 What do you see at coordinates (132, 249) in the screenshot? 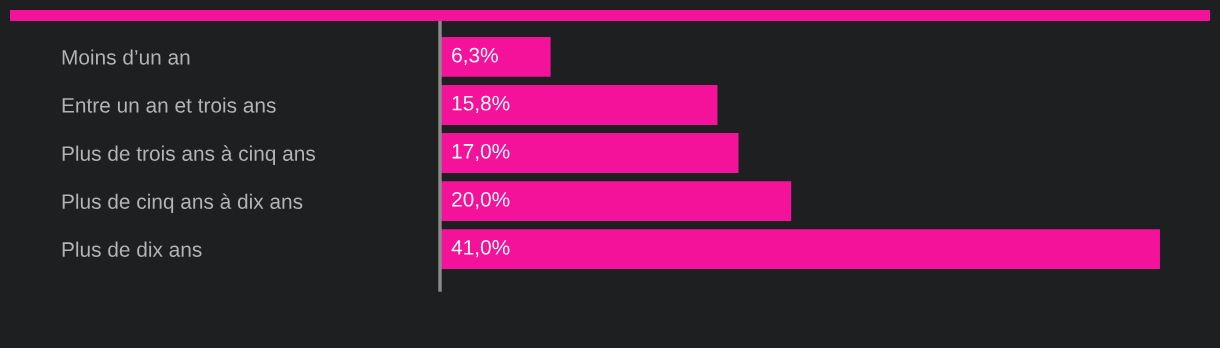
I see `y-tick-label: Plus de dix ans` at bounding box center [132, 249].